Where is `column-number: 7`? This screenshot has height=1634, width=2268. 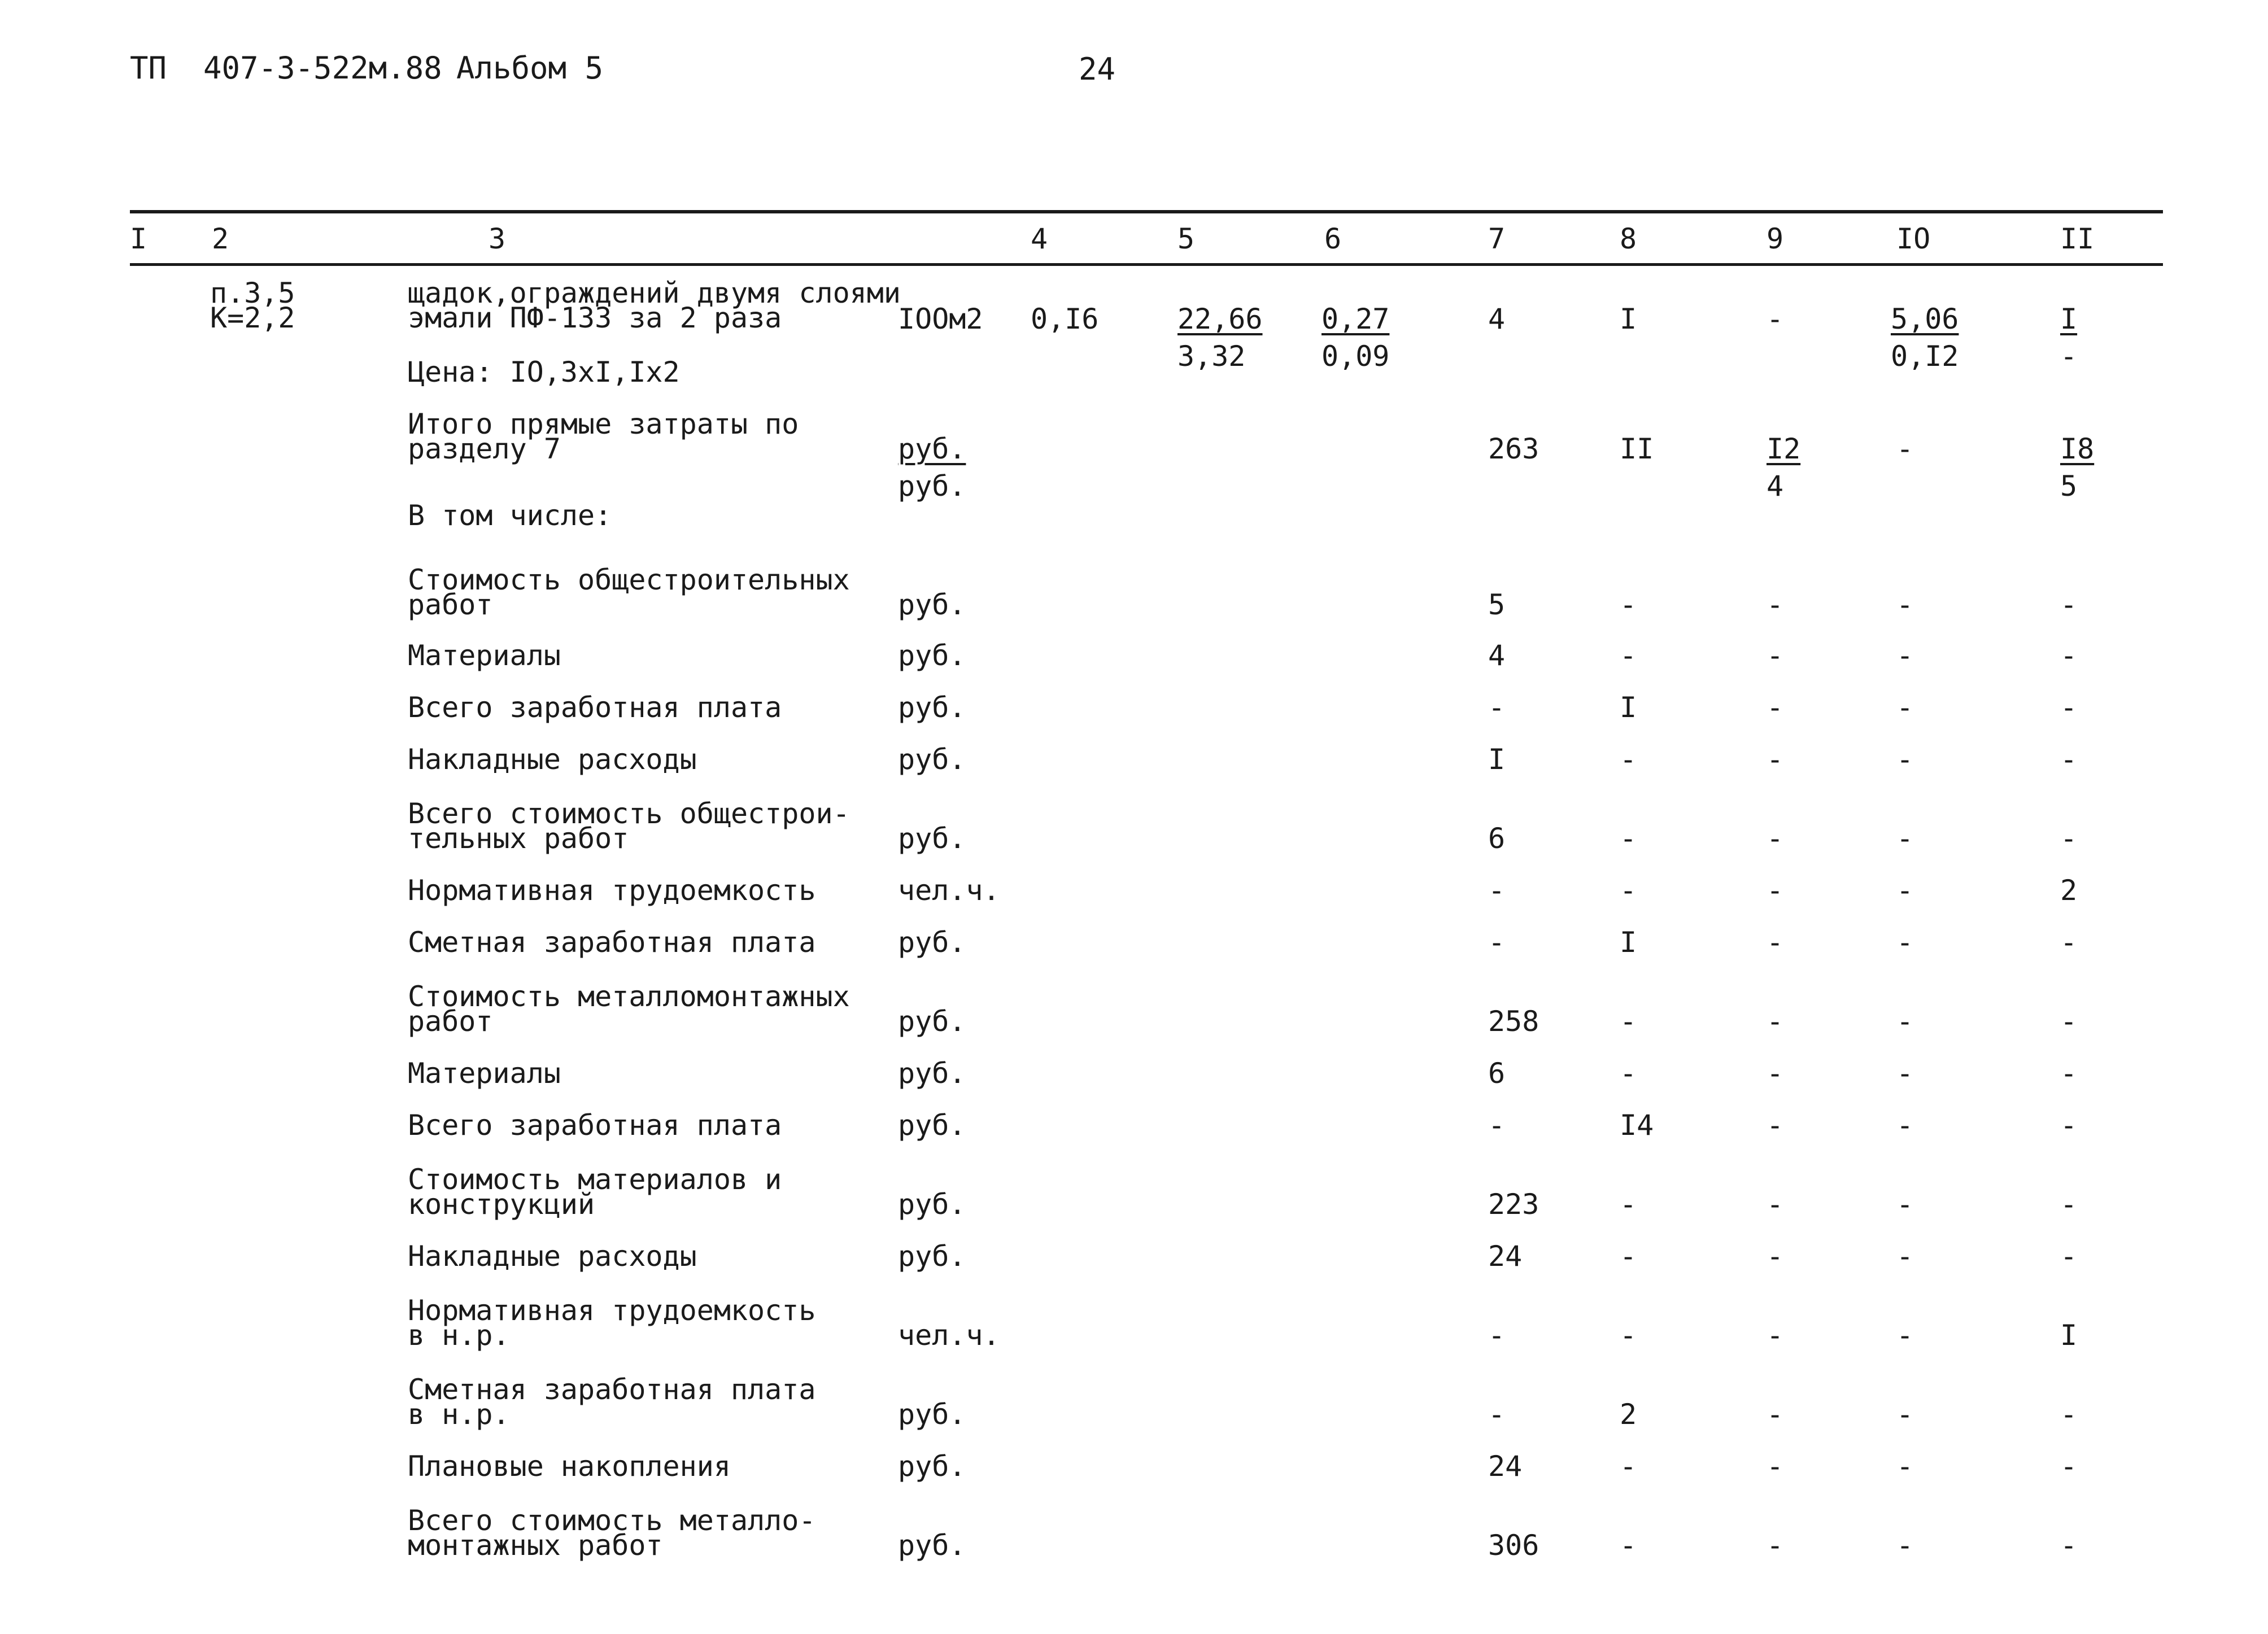
column-number: 7 is located at coordinates (1497, 239).